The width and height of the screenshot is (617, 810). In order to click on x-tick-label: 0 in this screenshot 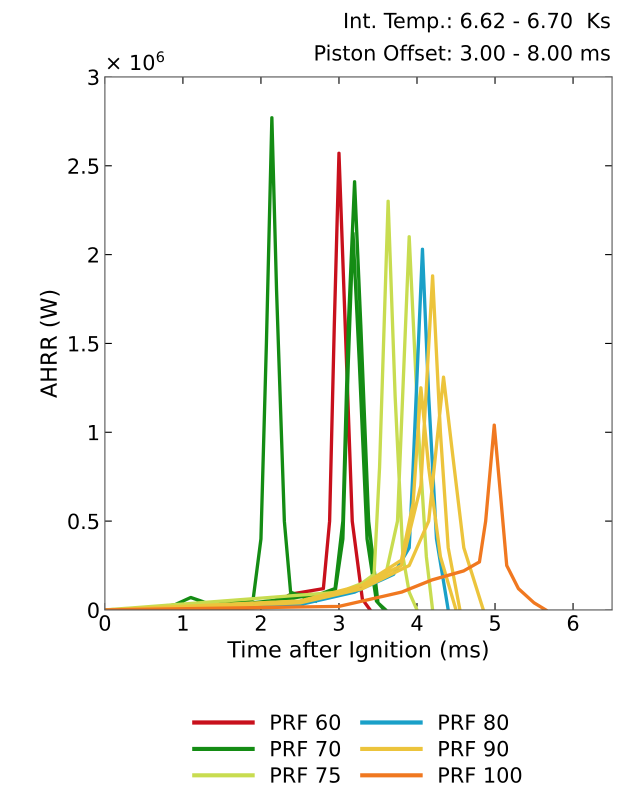, I will do `click(105, 623)`.